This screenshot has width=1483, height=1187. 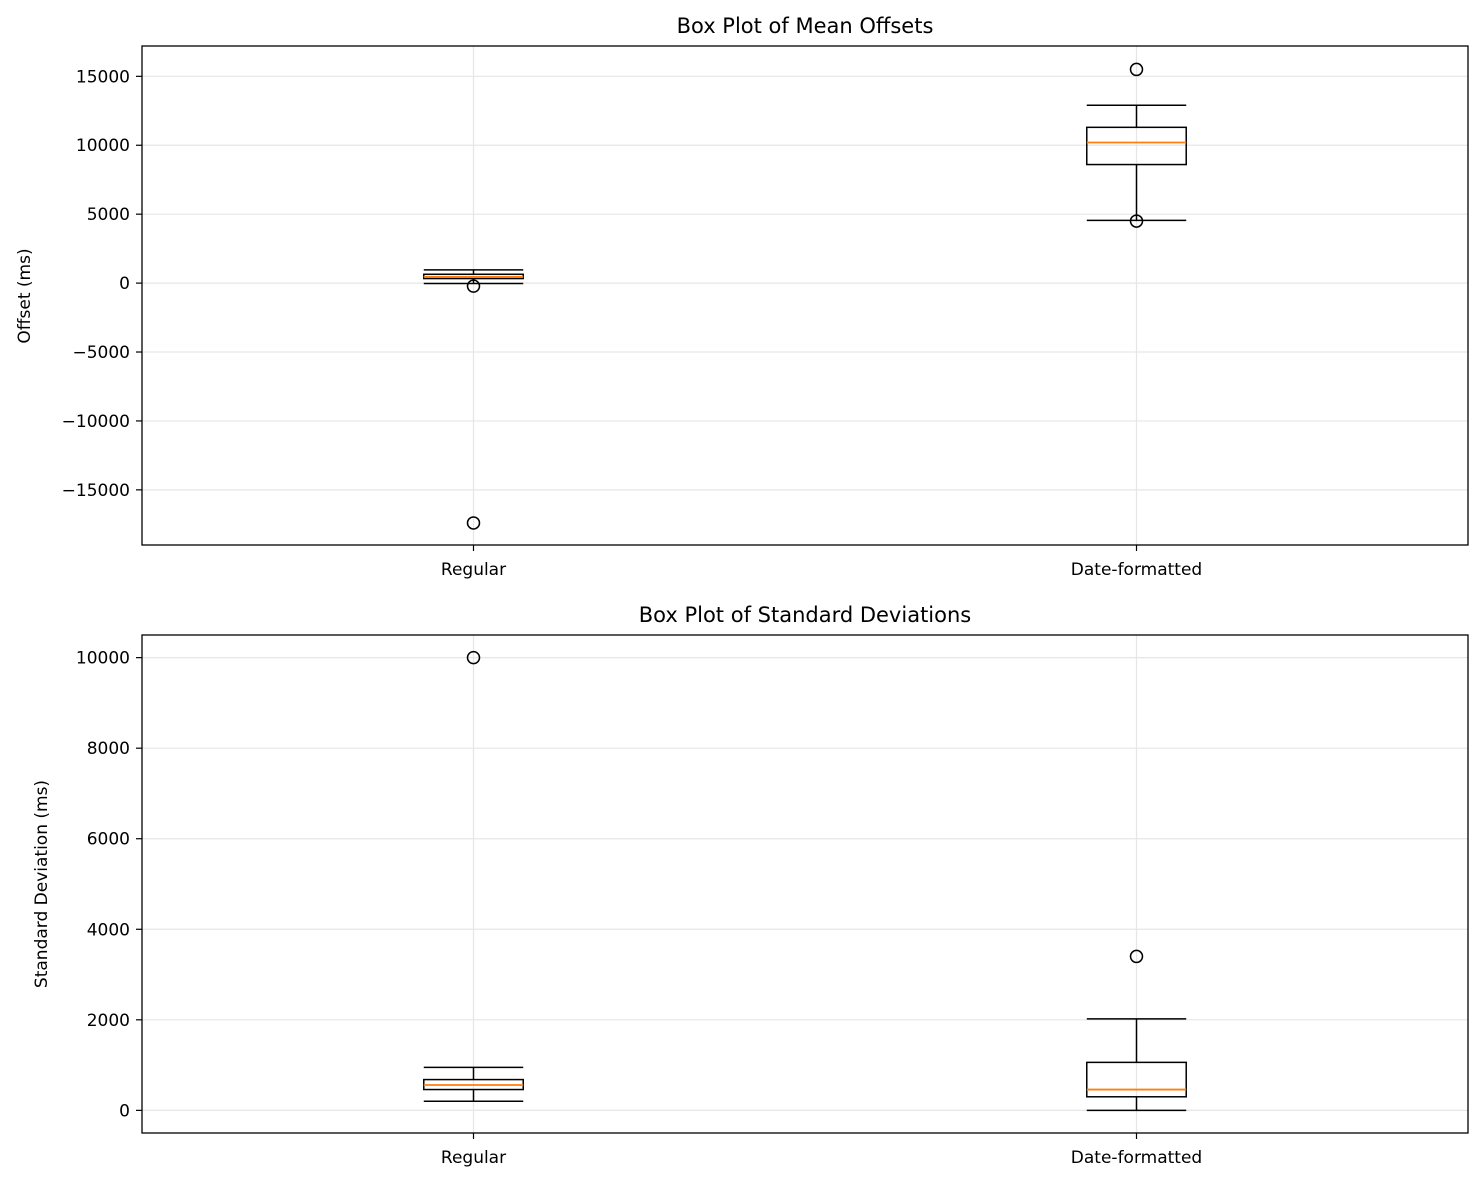 I want to click on y-tick-label: 6000, so click(x=108, y=840).